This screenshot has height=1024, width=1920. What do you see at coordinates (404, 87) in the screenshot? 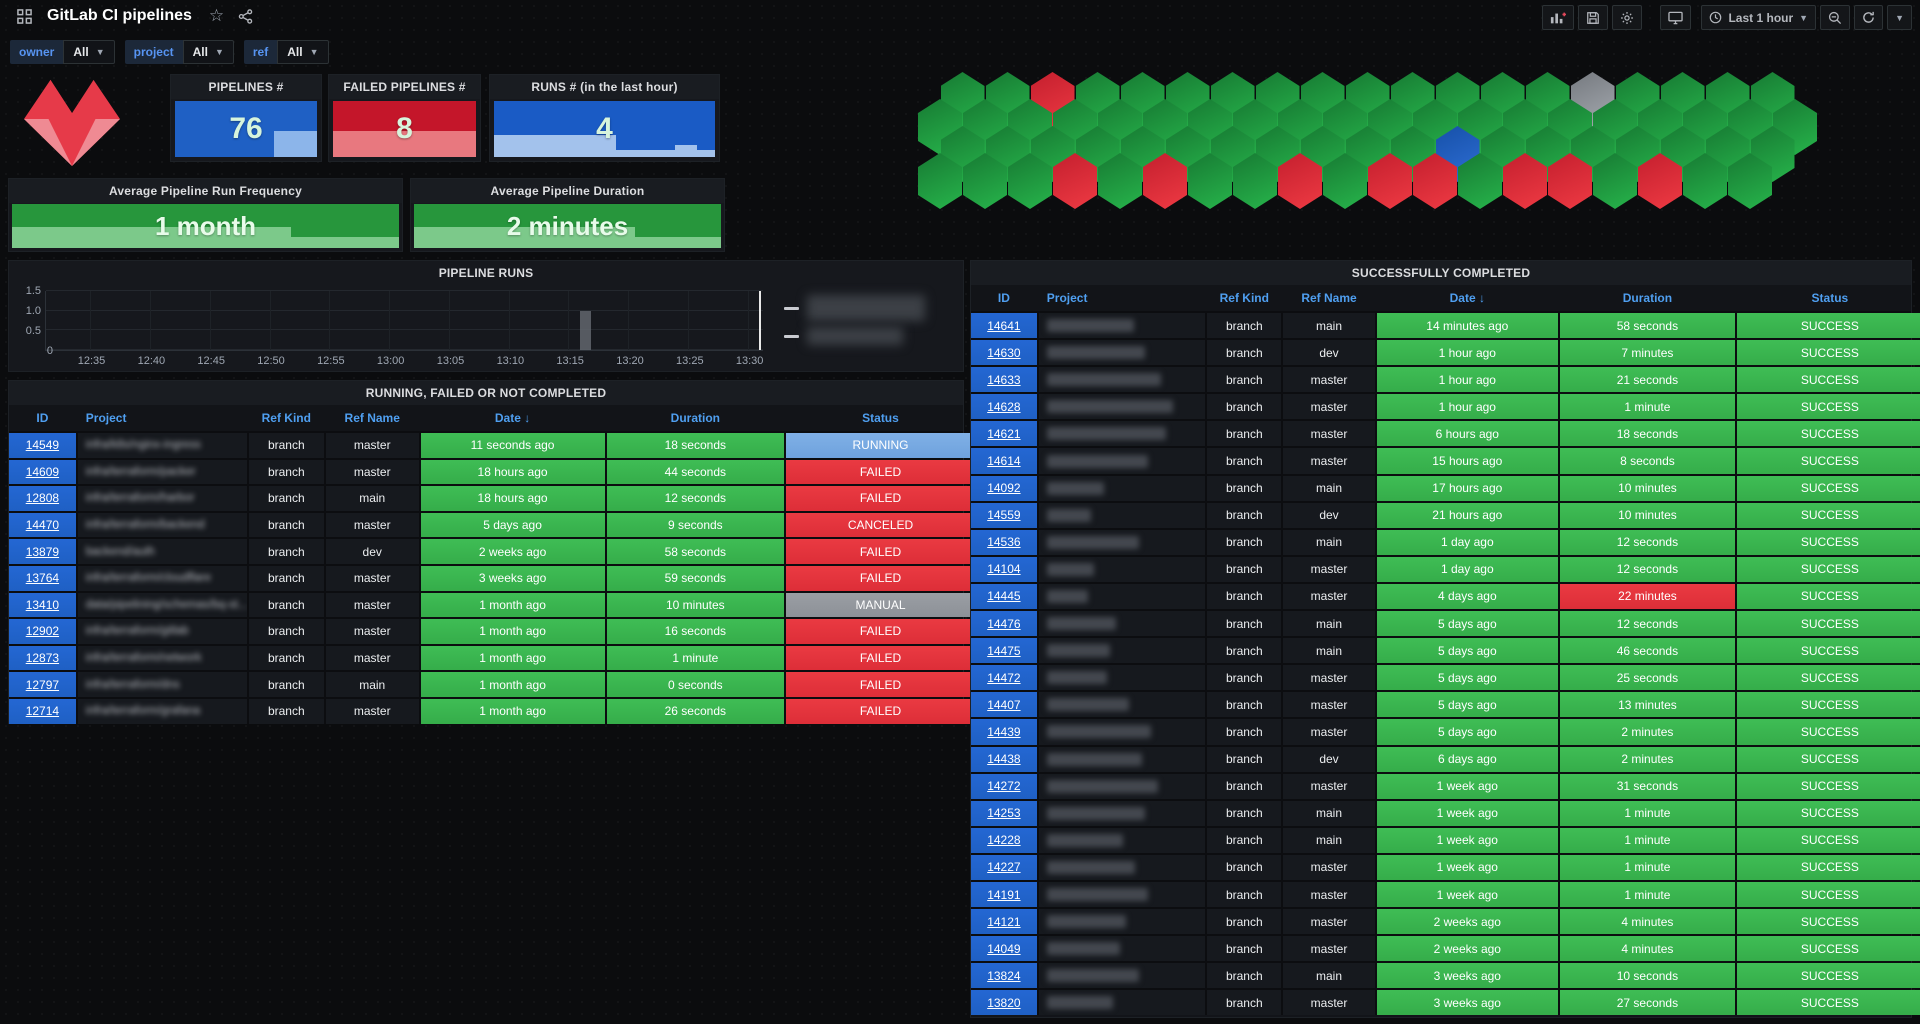
I see `stat-panel-title: FAILED PIPELINES #` at bounding box center [404, 87].